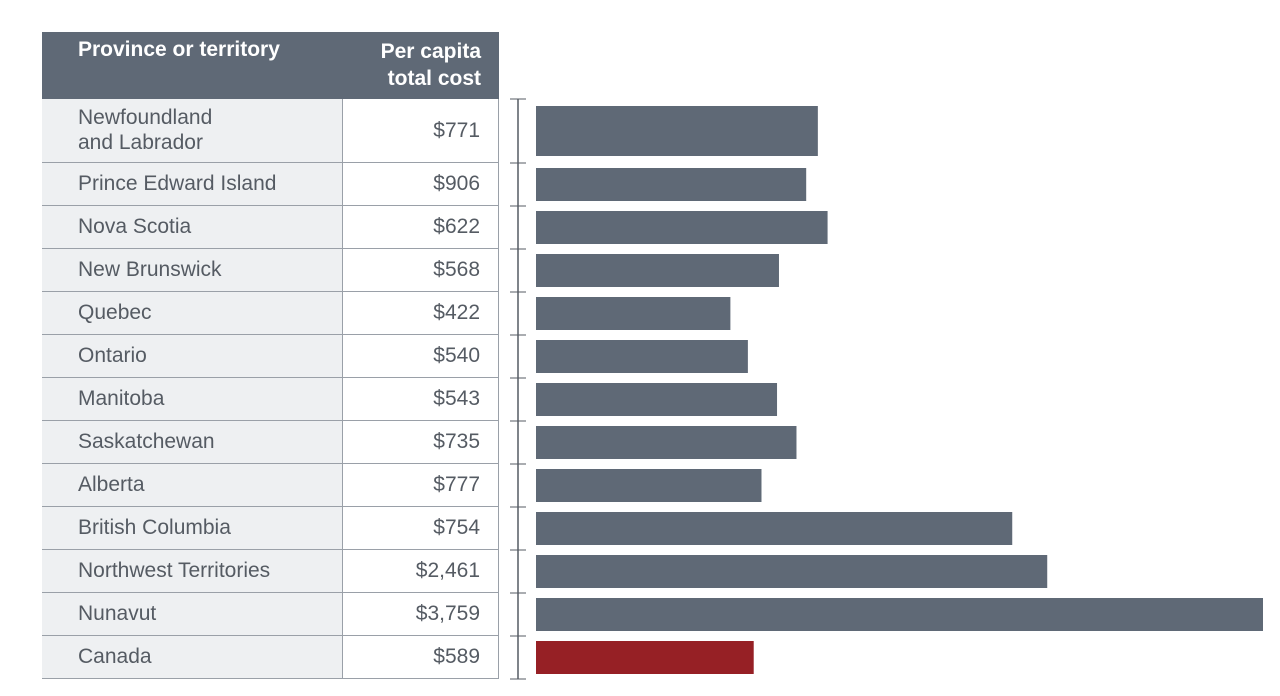 The image size is (1280, 696). What do you see at coordinates (420, 614) in the screenshot?
I see `cost-value: $3,759` at bounding box center [420, 614].